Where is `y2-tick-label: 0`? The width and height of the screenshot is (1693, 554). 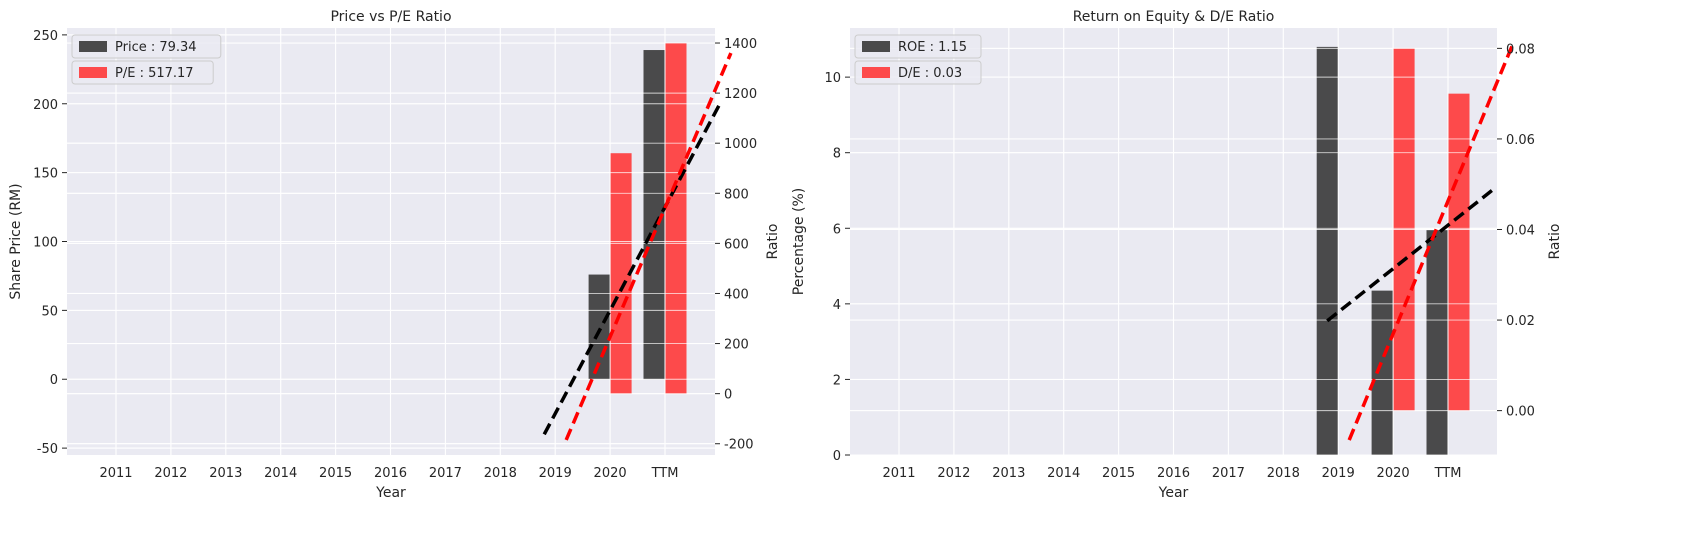
y2-tick-label: 0 is located at coordinates (728, 395).